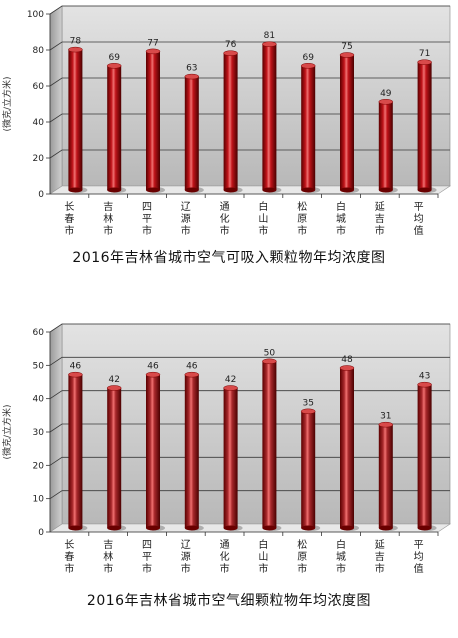  What do you see at coordinates (385, 417) in the screenshot?
I see `data-label: 31` at bounding box center [385, 417].